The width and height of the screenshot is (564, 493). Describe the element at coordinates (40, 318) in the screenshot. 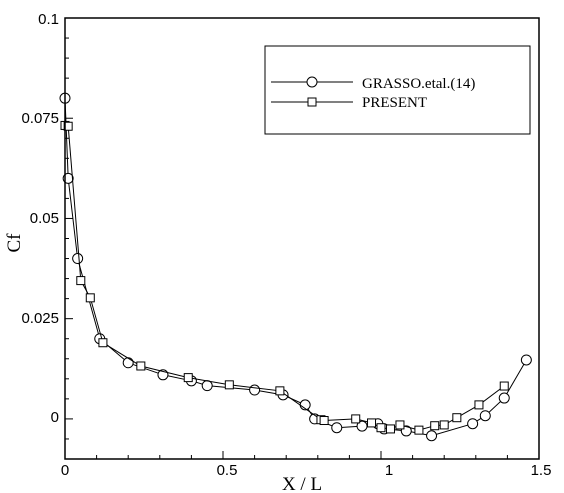

I see `y-tick-label-1: 0.025` at that location.